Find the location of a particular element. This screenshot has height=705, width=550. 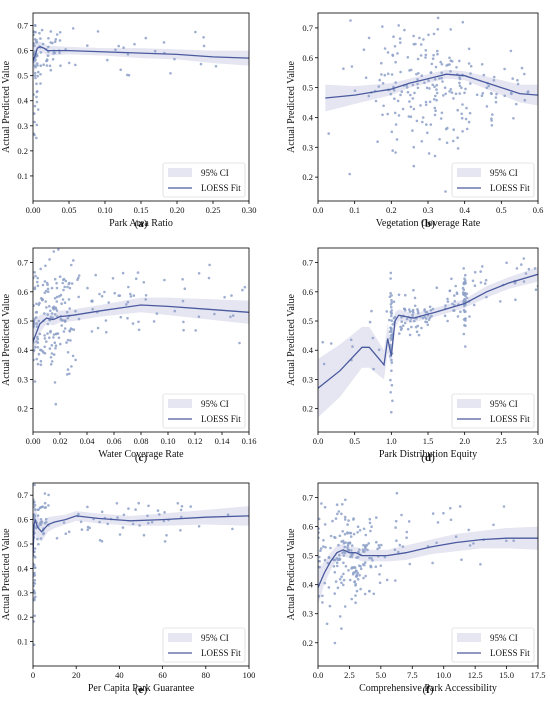

axes-frame is located at coordinates (428, 574).